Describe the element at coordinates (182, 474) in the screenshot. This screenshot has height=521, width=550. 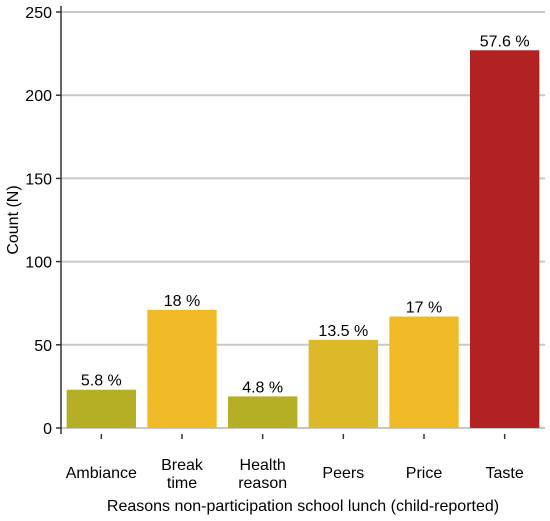
I see `x-tick-label: Break time` at that location.